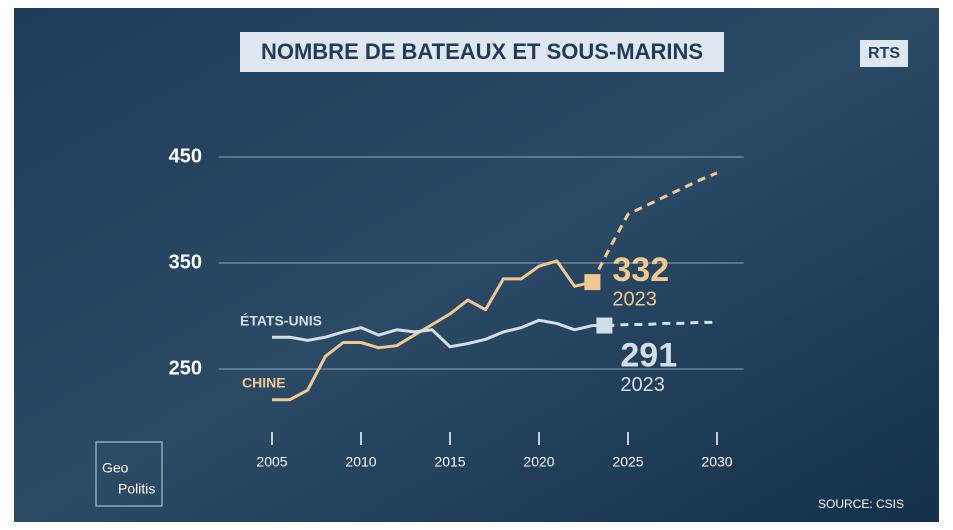  Describe the element at coordinates (185, 262) in the screenshot. I see `y-tick-label: 350` at that location.